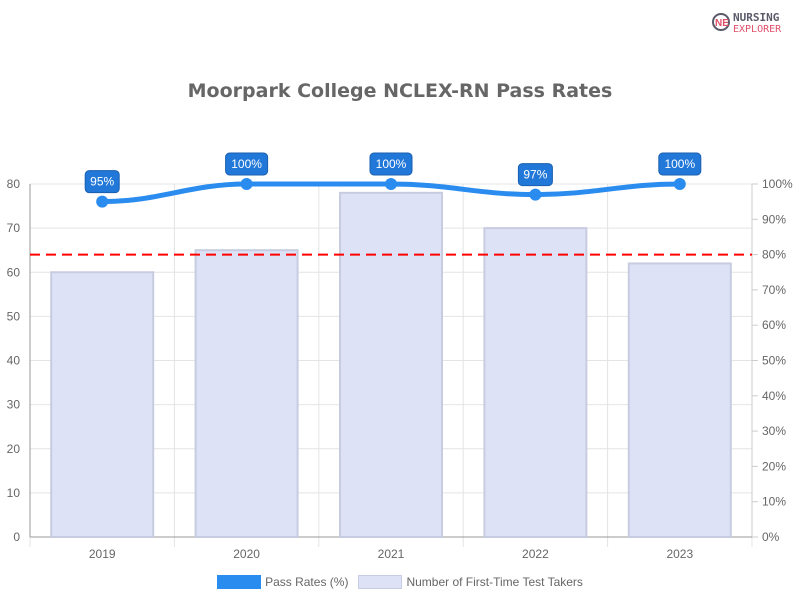 The height and width of the screenshot is (600, 800). What do you see at coordinates (774, 255) in the screenshot?
I see `right-tick-label: 80%` at bounding box center [774, 255].